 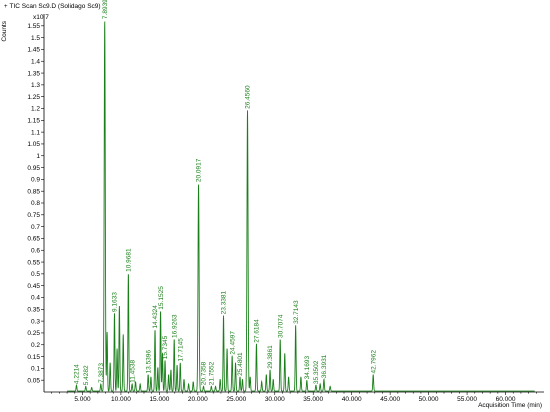 What do you see at coordinates (240, 364) in the screenshot?
I see `peak-label: 25.4801` at bounding box center [240, 364].